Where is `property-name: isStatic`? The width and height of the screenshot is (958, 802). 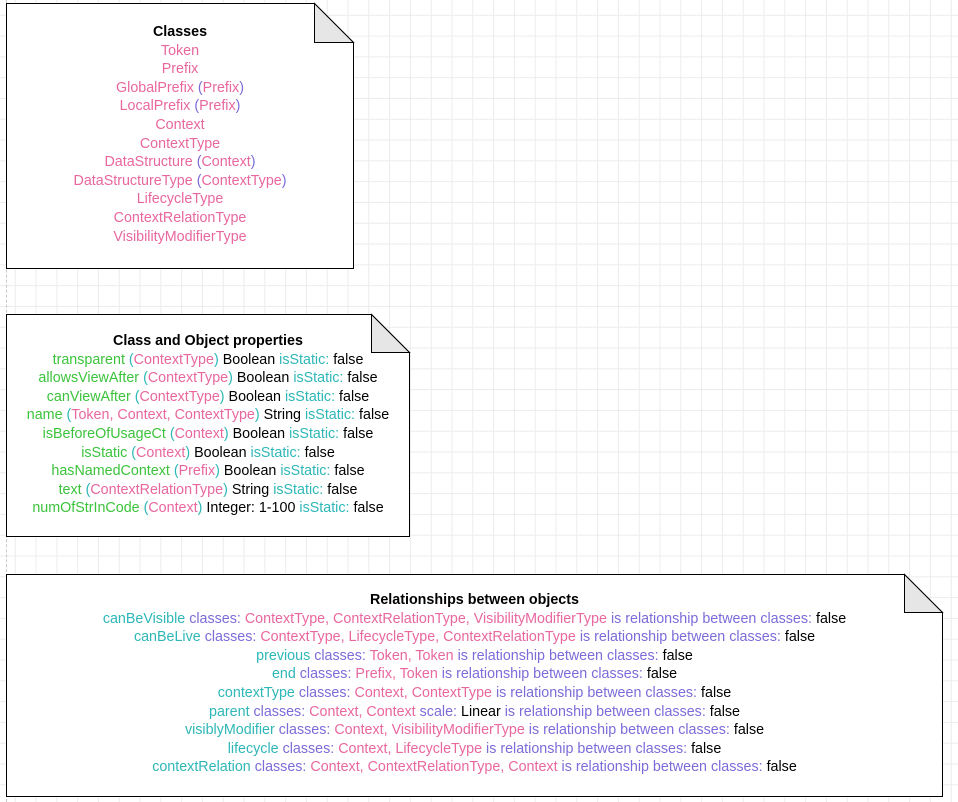
property-name: isStatic is located at coordinates (104, 452).